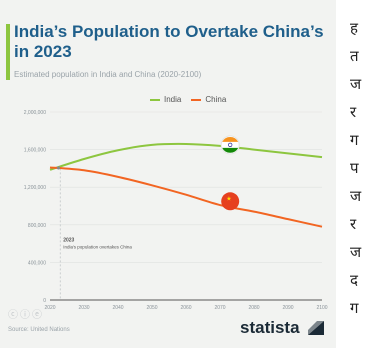 The width and height of the screenshot is (382, 348). I want to click on x-tick-label: 2080, so click(253, 308).